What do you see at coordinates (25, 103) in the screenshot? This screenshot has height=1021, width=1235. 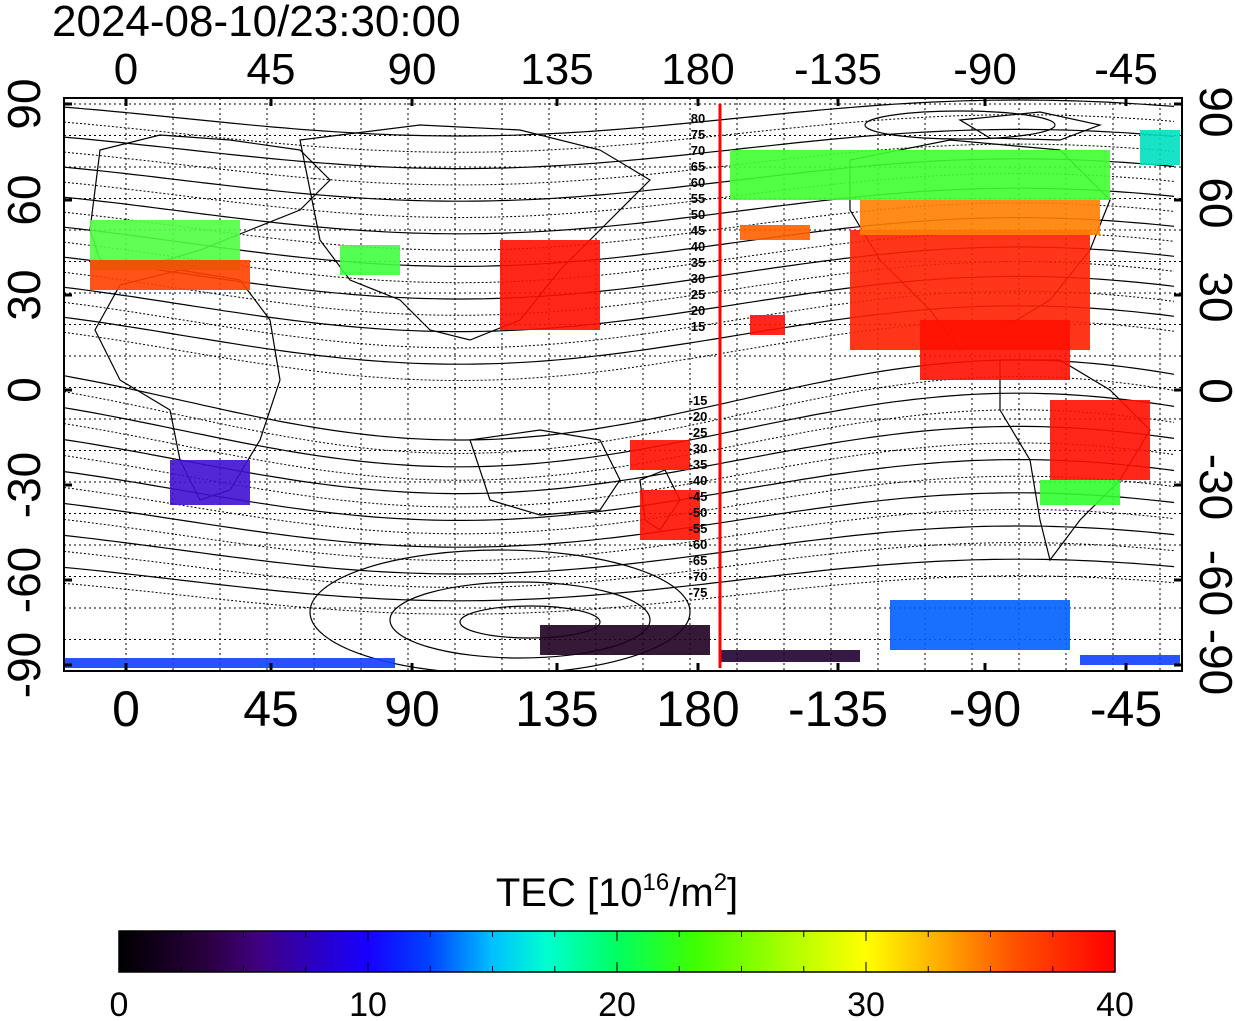 I see `left-lat-90: 90` at bounding box center [25, 103].